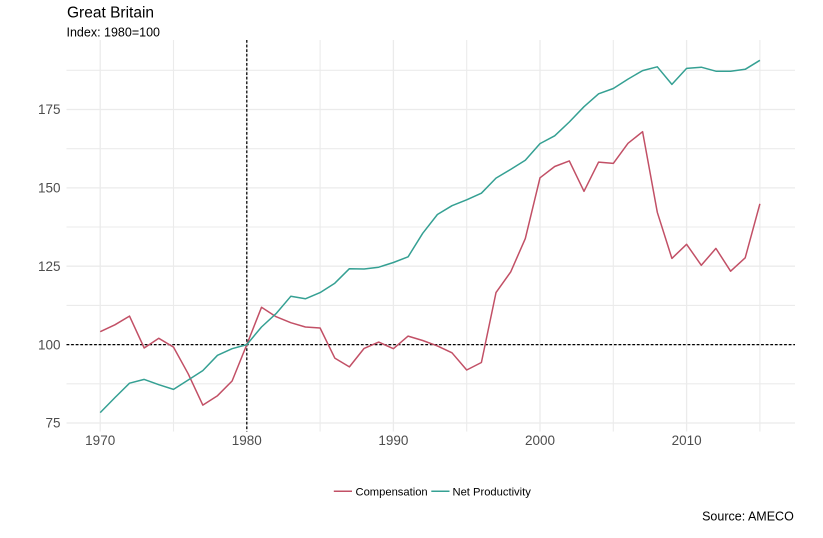  What do you see at coordinates (49, 266) in the screenshot?
I see `svg-text: 125` at bounding box center [49, 266].